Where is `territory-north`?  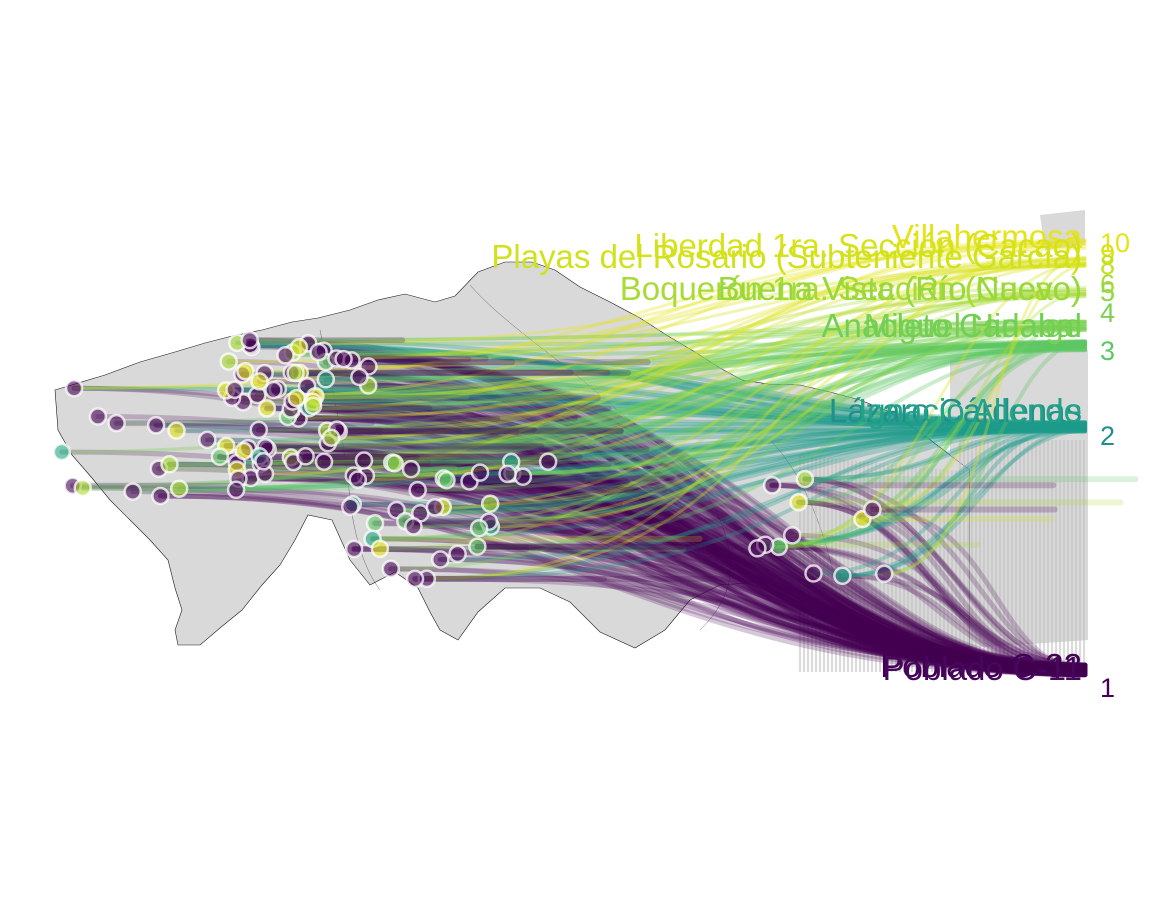
territory-north is located at coordinates (1062, 230).